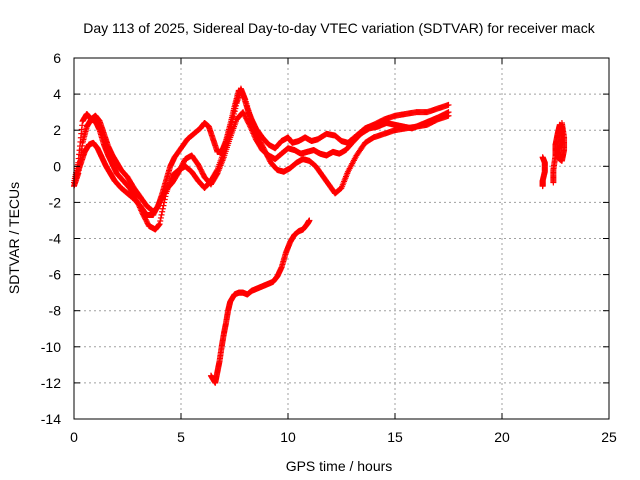 Image resolution: width=640 pixels, height=480 pixels. What do you see at coordinates (288, 437) in the screenshot?
I see `x-tick-label: 10` at bounding box center [288, 437].